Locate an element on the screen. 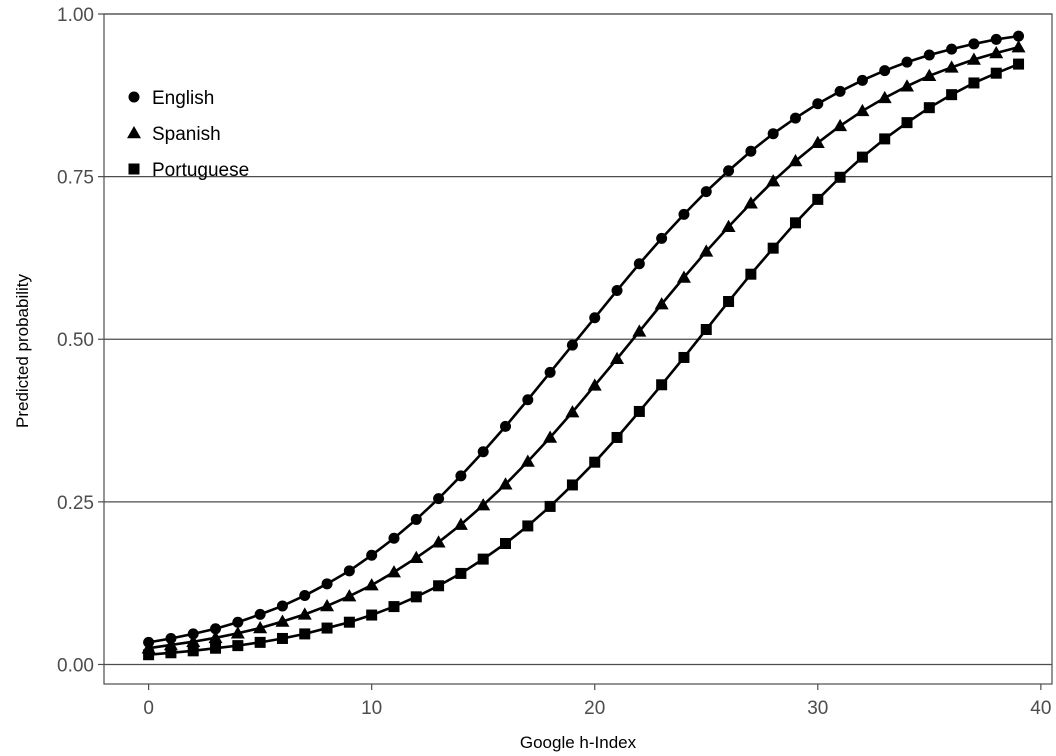  legend-key-portuguese is located at coordinates (134, 169).